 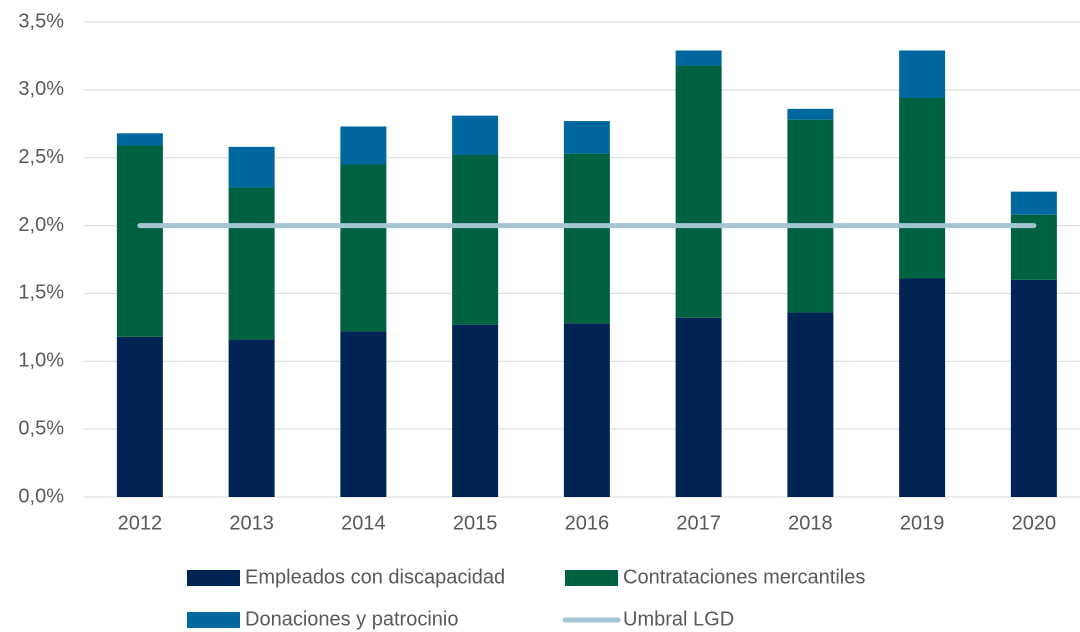 What do you see at coordinates (587, 523) in the screenshot?
I see `x-tick-label: 2016` at bounding box center [587, 523].